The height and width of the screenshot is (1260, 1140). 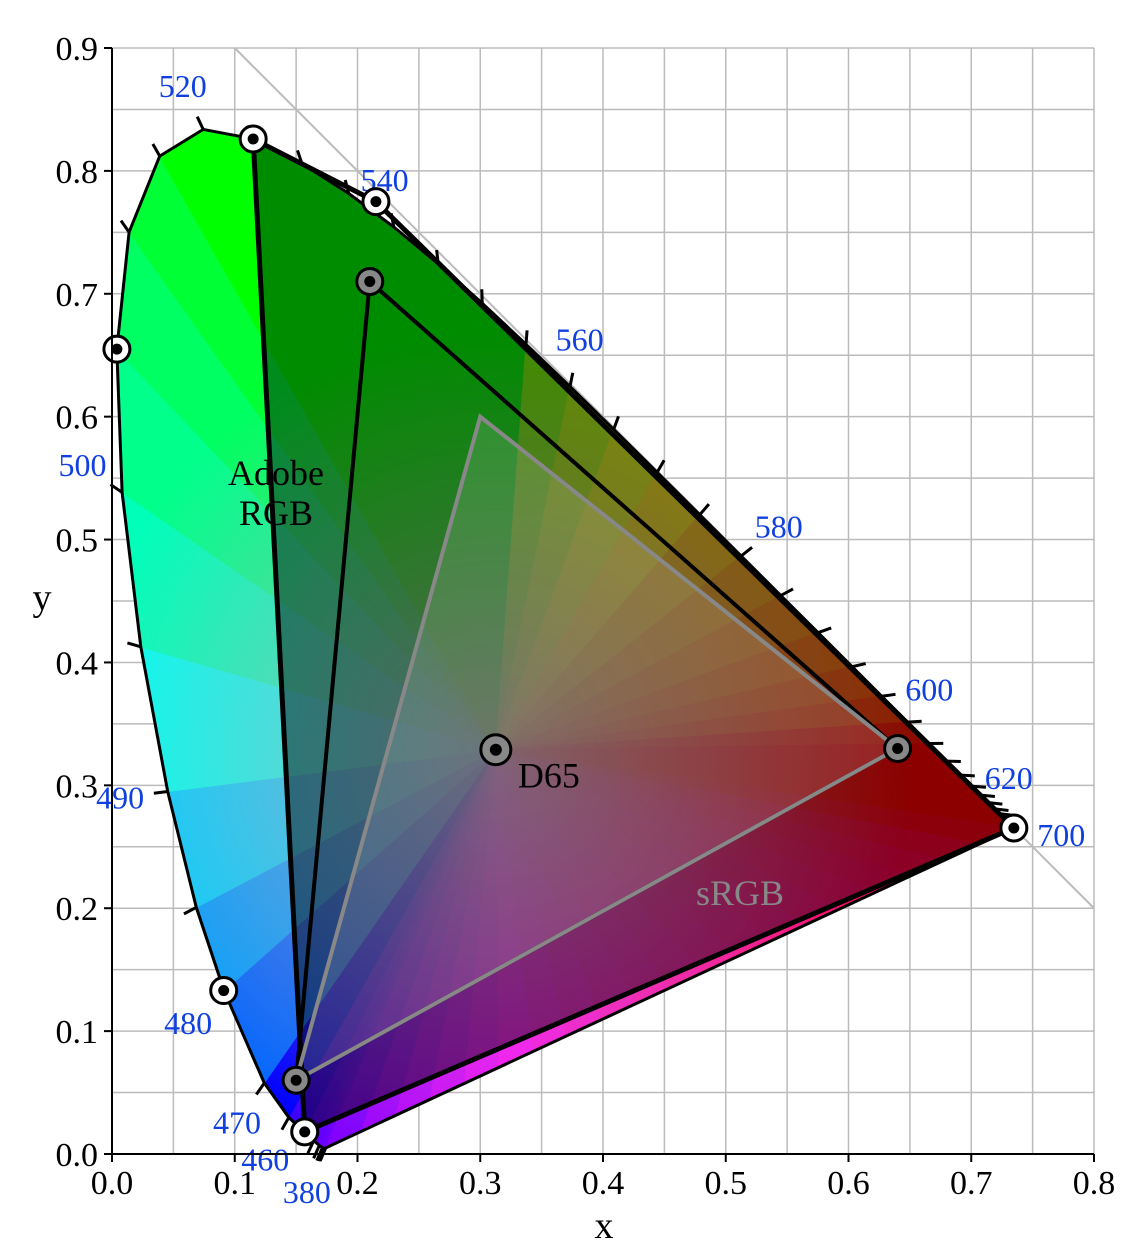 I want to click on y-tick-label: 0.2, so click(x=77, y=909).